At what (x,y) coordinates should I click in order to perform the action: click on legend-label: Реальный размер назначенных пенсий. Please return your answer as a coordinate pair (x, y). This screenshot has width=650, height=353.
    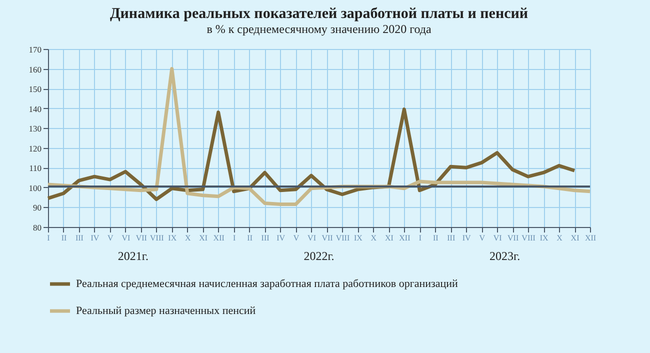
    Looking at the image, I should click on (166, 311).